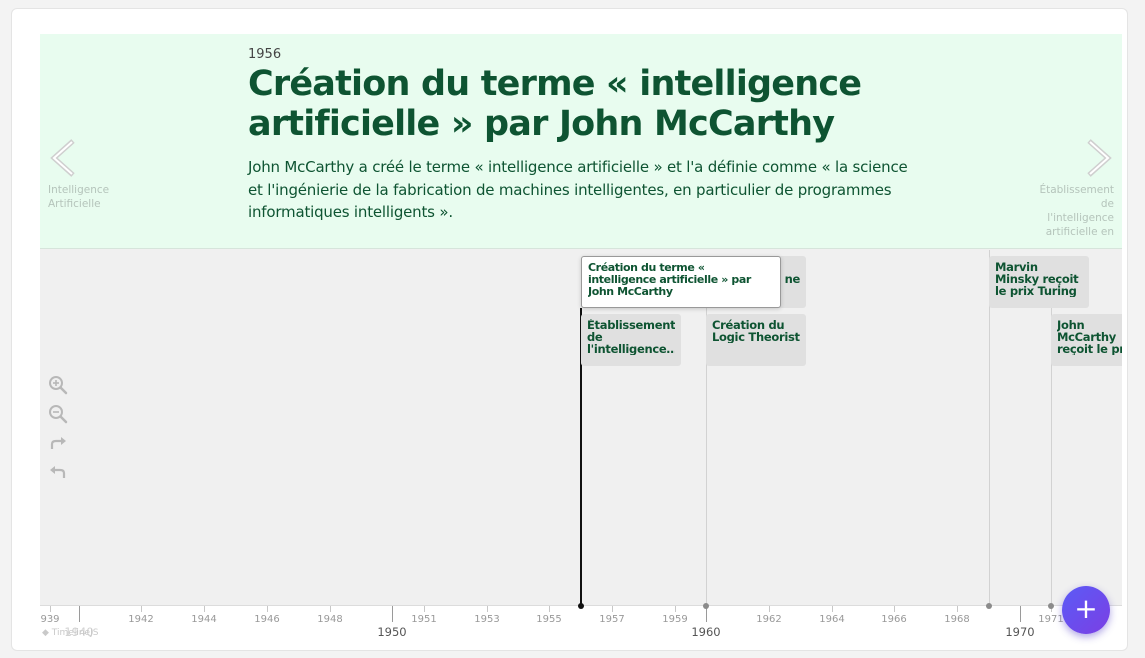  I want to click on axis-label: 1957, so click(612, 619).